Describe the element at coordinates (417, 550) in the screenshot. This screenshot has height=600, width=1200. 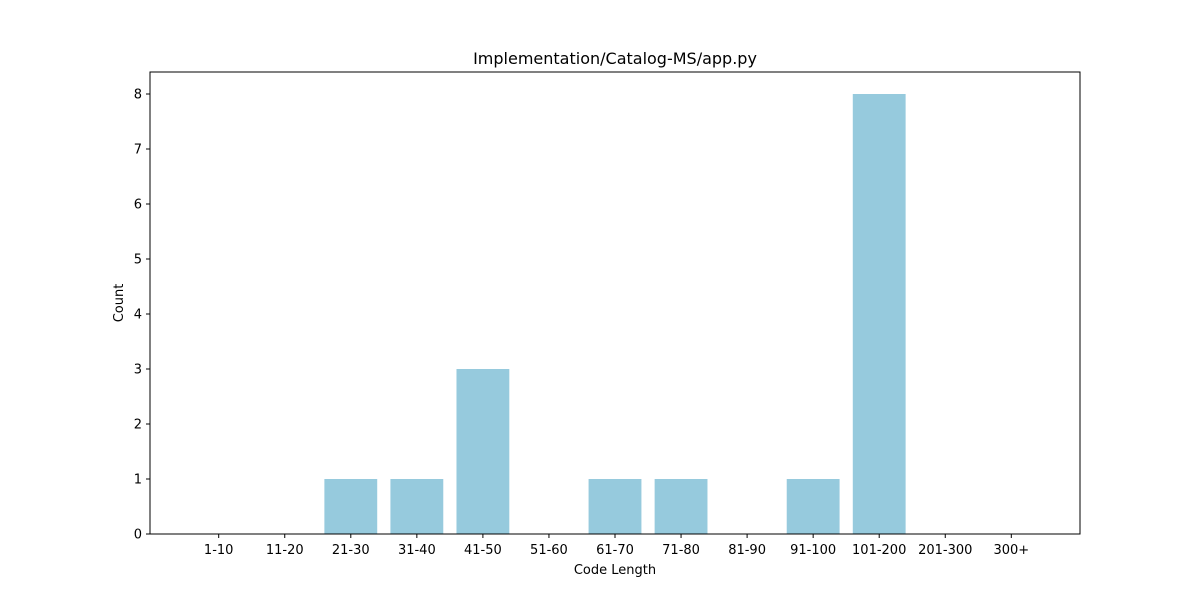
I see `x-tick-label: 31-40` at that location.